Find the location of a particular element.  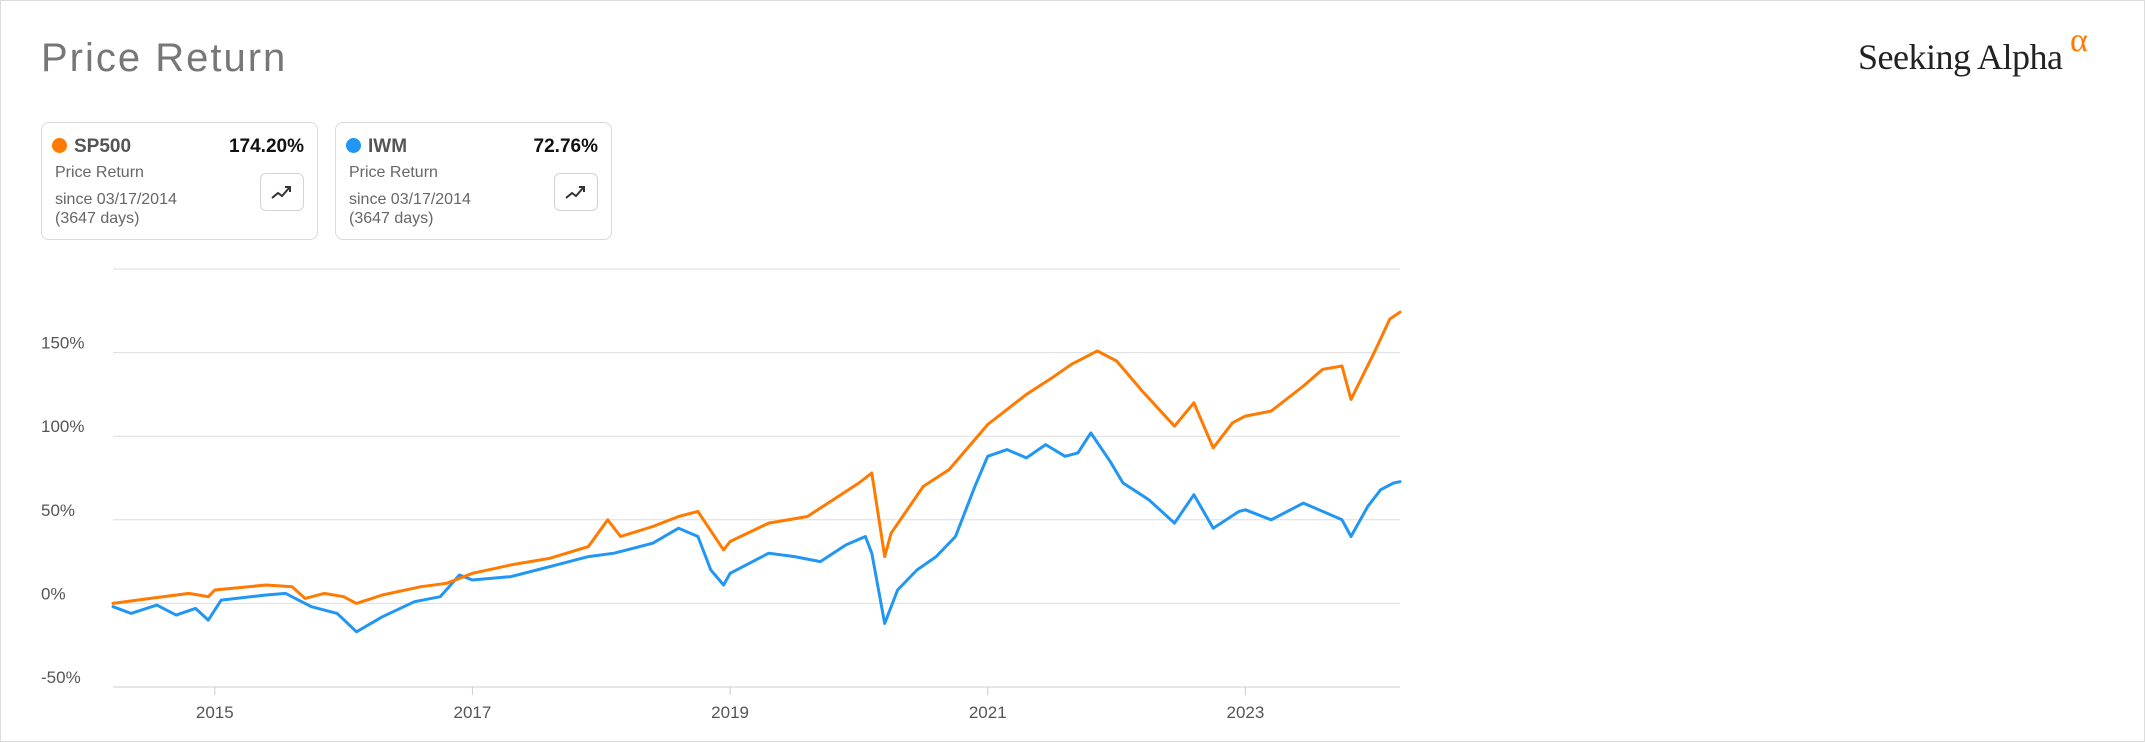

series-return-value: 174.20% is located at coordinates (266, 146).